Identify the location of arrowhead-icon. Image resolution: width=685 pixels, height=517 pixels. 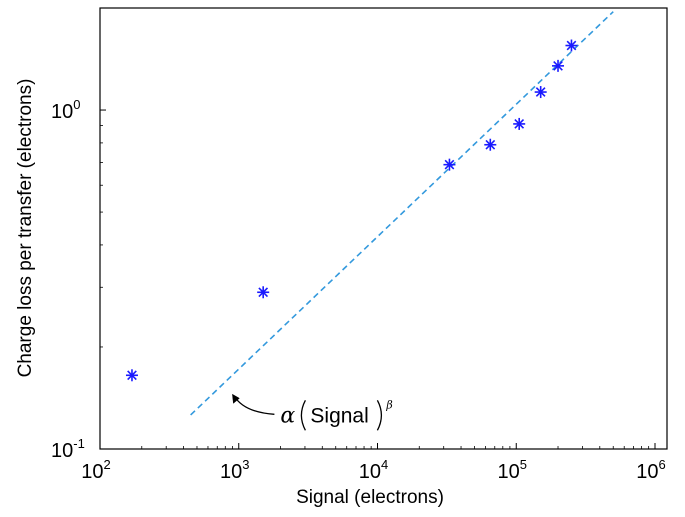
(236, 398).